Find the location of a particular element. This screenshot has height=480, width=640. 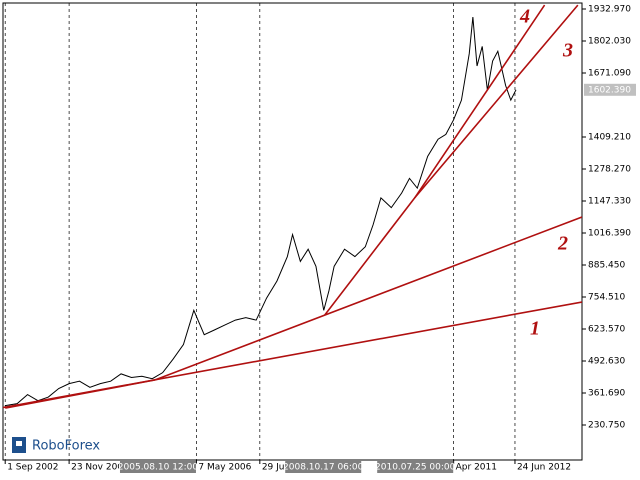

y-tick-label: 885.450 is located at coordinates (606, 265).